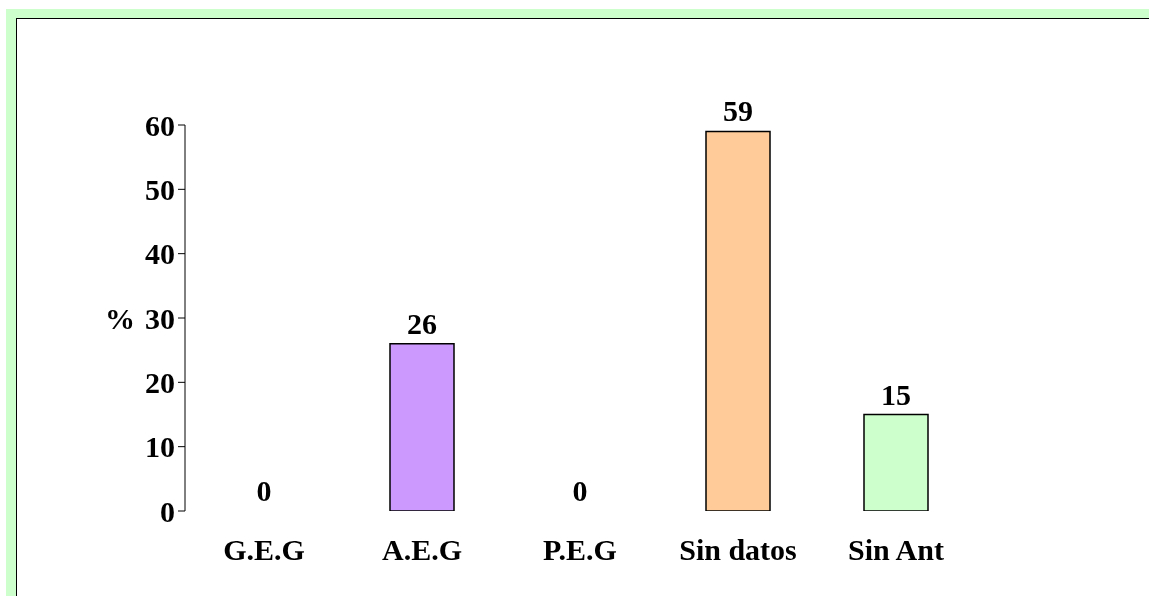 The image size is (1149, 596). What do you see at coordinates (896, 550) in the screenshot?
I see `x-tick-label: Sin Ant` at bounding box center [896, 550].